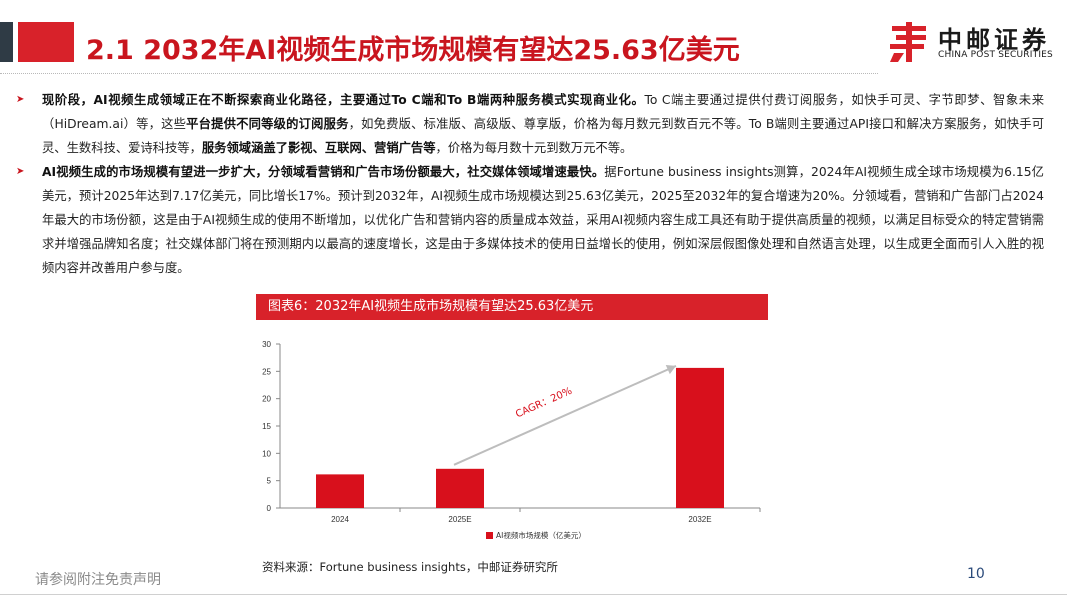 The height and width of the screenshot is (600, 1067). I want to click on y-tick-label: 10, so click(266, 453).